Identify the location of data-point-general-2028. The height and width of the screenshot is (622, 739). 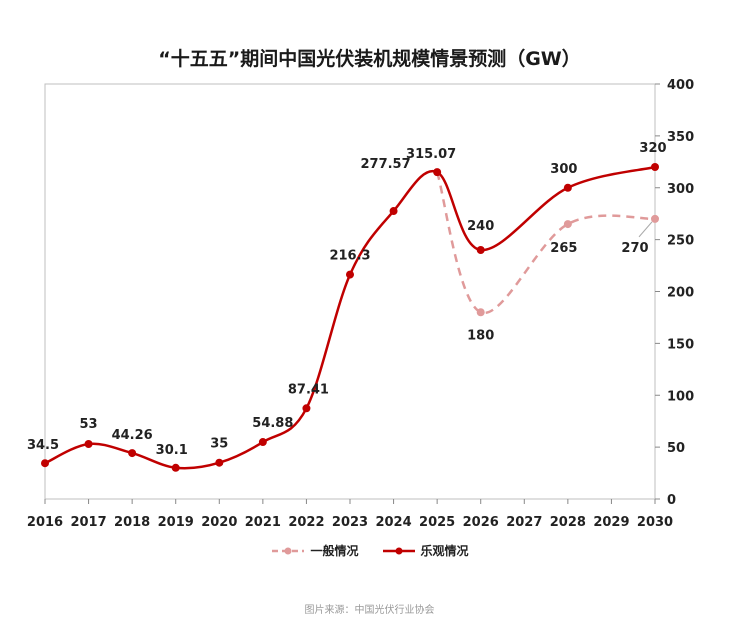
(567, 224).